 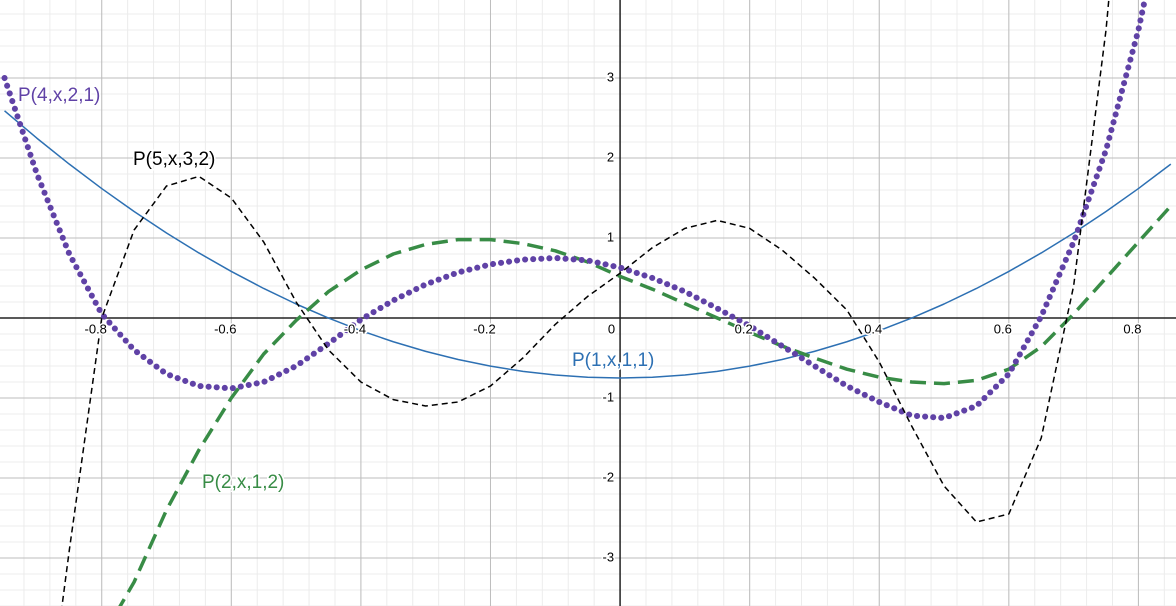 I want to click on x-tick-label: -0.2, so click(x=484, y=328).